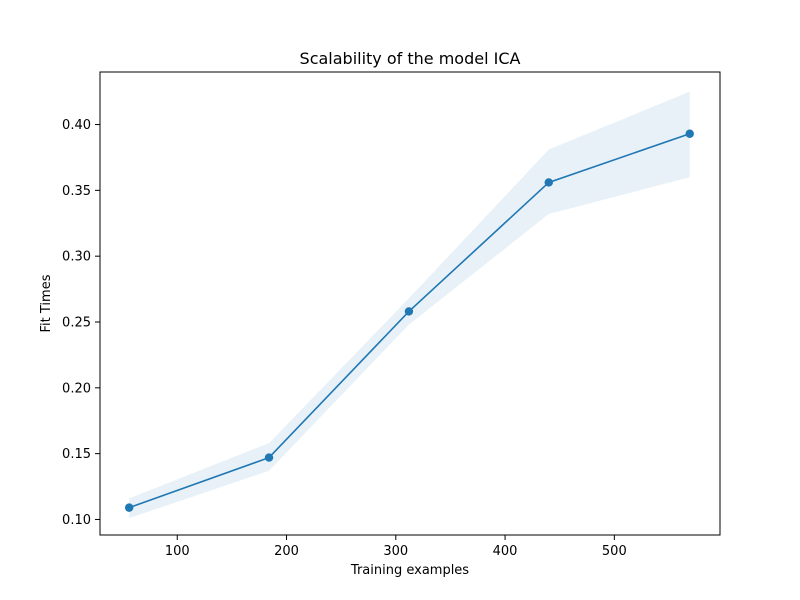 Image resolution: width=800 pixels, height=600 pixels. What do you see at coordinates (46, 303) in the screenshot?
I see `y-axis-label: Fit Times` at bounding box center [46, 303].